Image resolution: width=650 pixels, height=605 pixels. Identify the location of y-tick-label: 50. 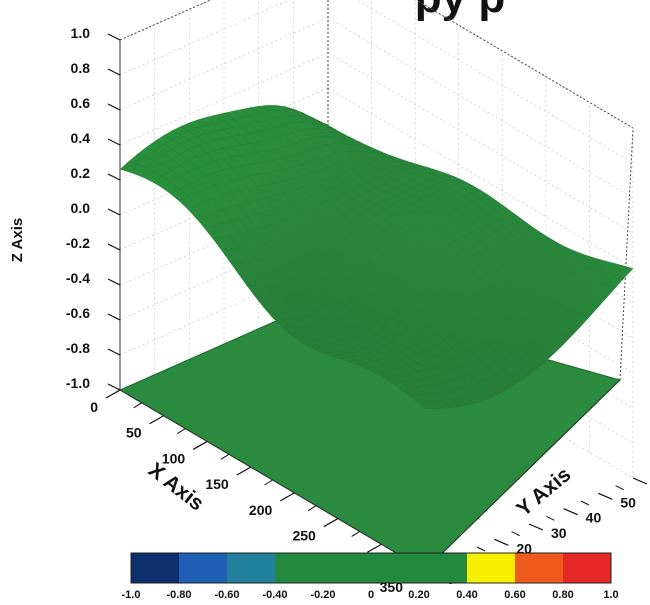
(628, 502).